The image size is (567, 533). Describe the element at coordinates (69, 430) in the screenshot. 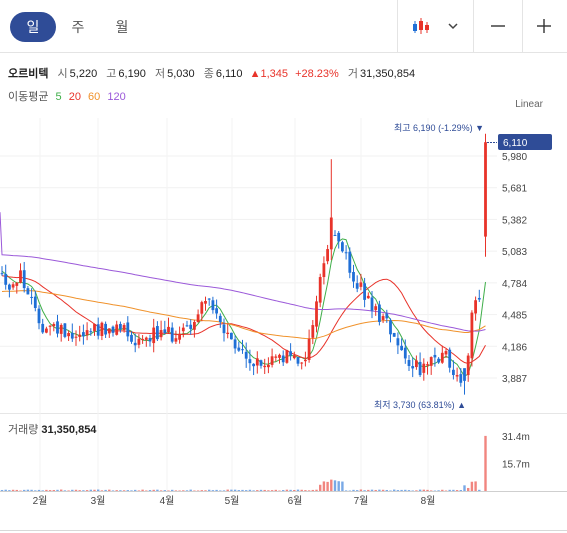

I see `volume-header-value: 31,350,854` at that location.